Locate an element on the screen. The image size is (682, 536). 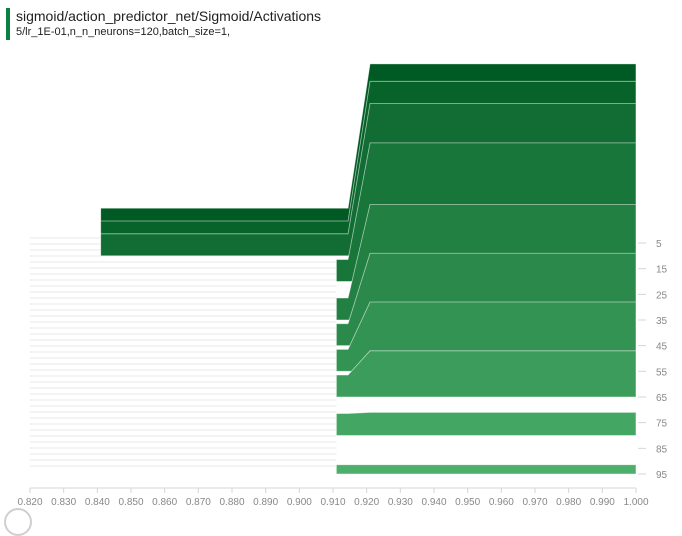
x-tick-label: 0.830 is located at coordinates (63, 502).